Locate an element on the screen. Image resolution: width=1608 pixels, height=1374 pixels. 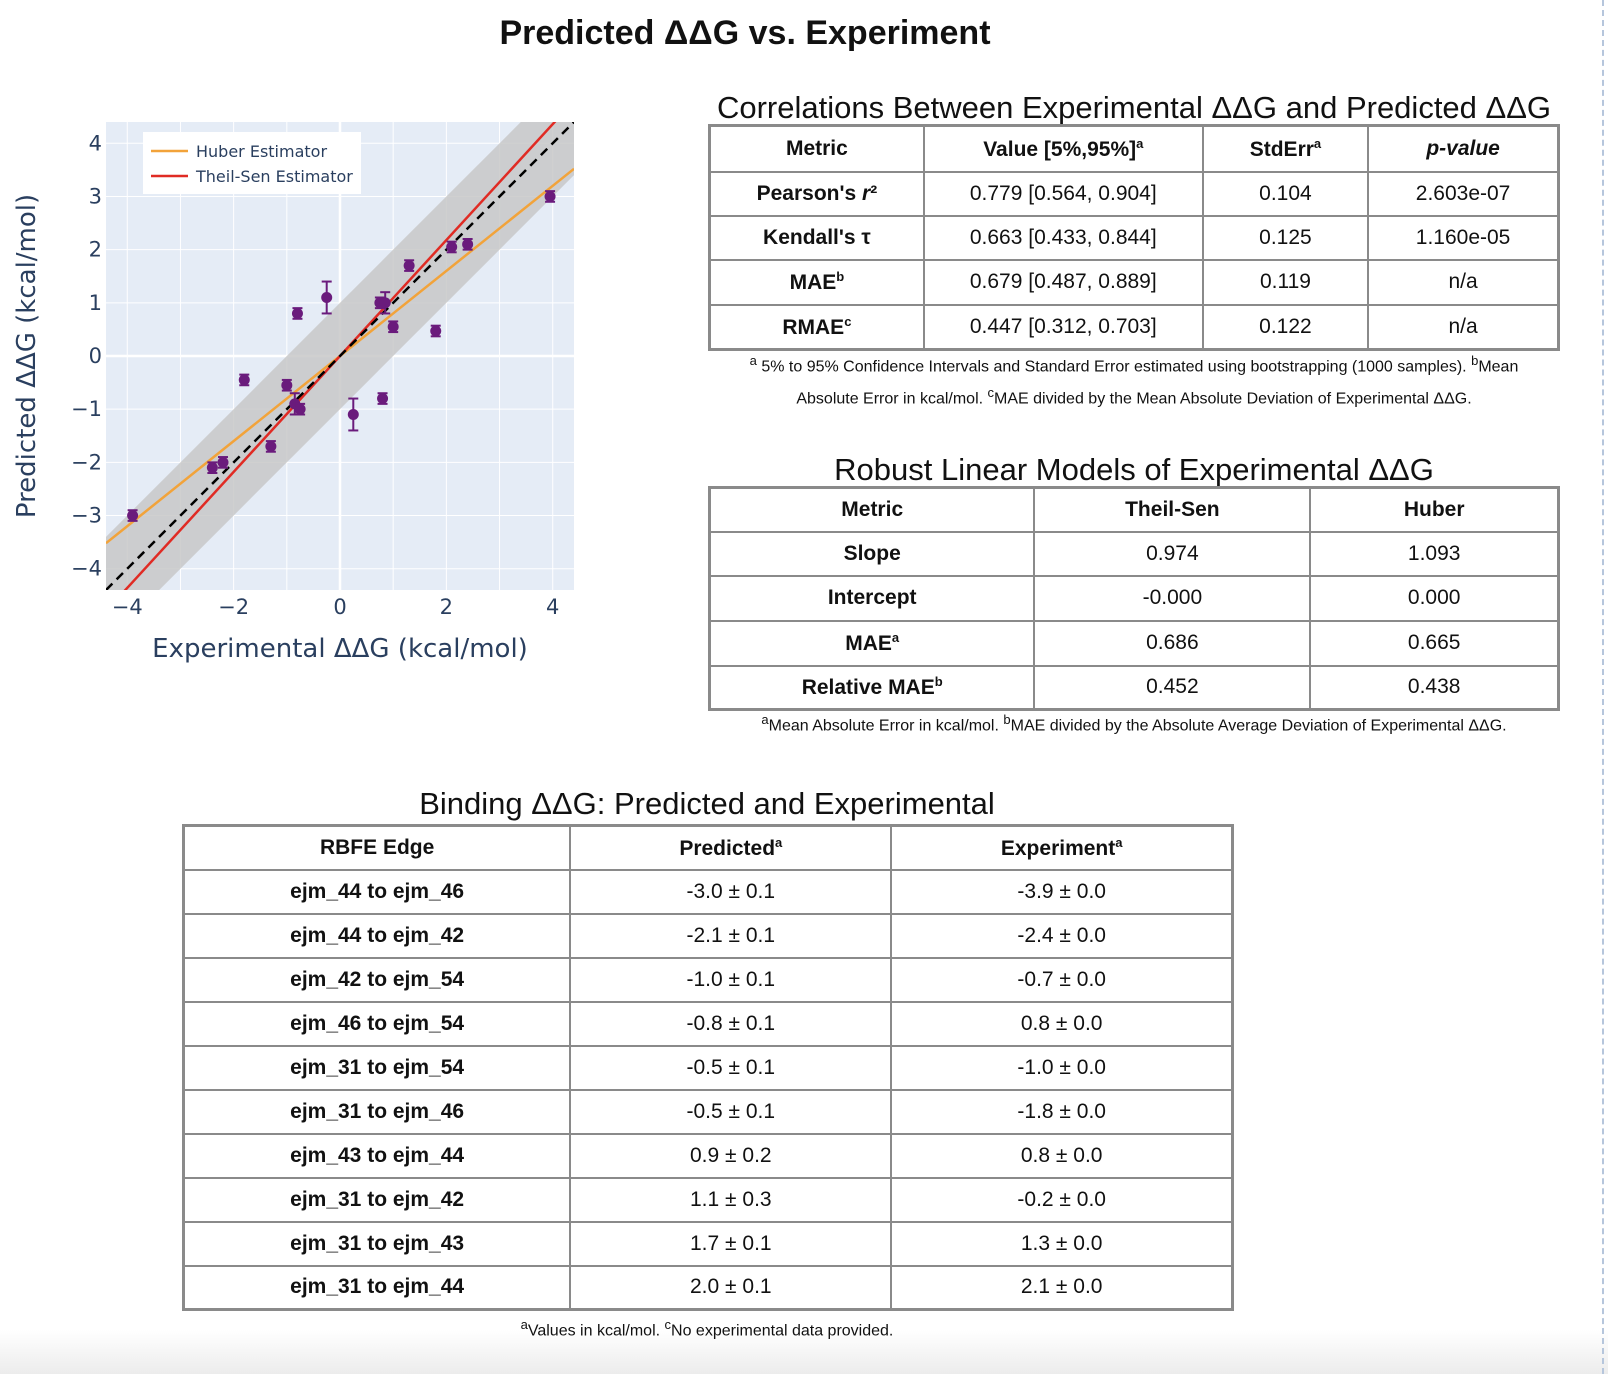
robust-table-title: Robust Linear Models of Experimental ΔΔG is located at coordinates (1134, 469).